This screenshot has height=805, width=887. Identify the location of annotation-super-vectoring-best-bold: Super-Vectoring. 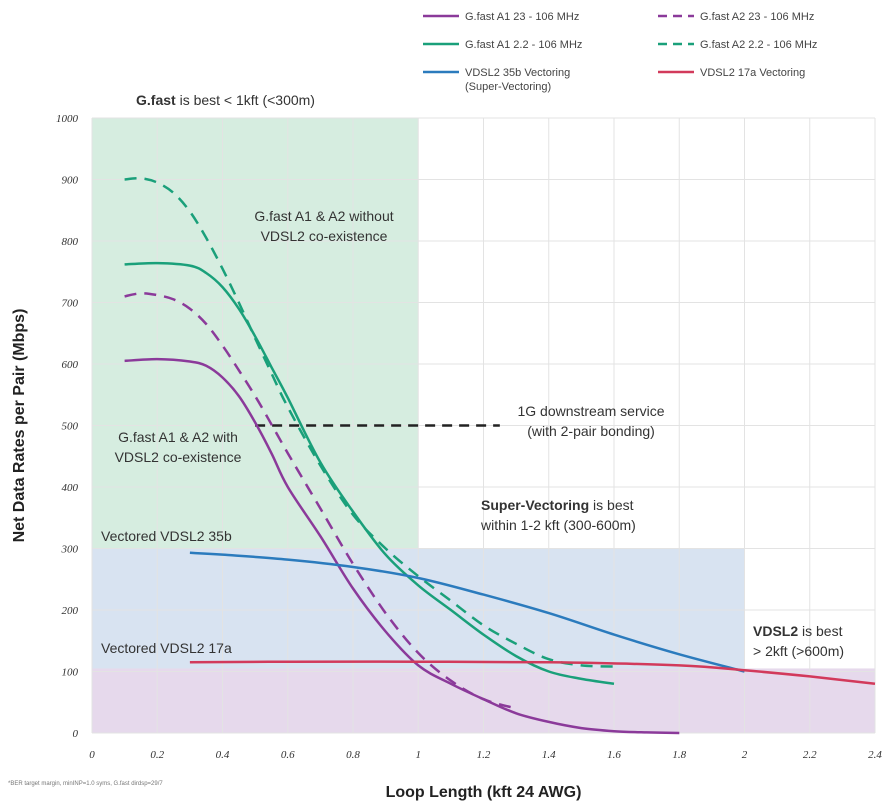
(535, 505).